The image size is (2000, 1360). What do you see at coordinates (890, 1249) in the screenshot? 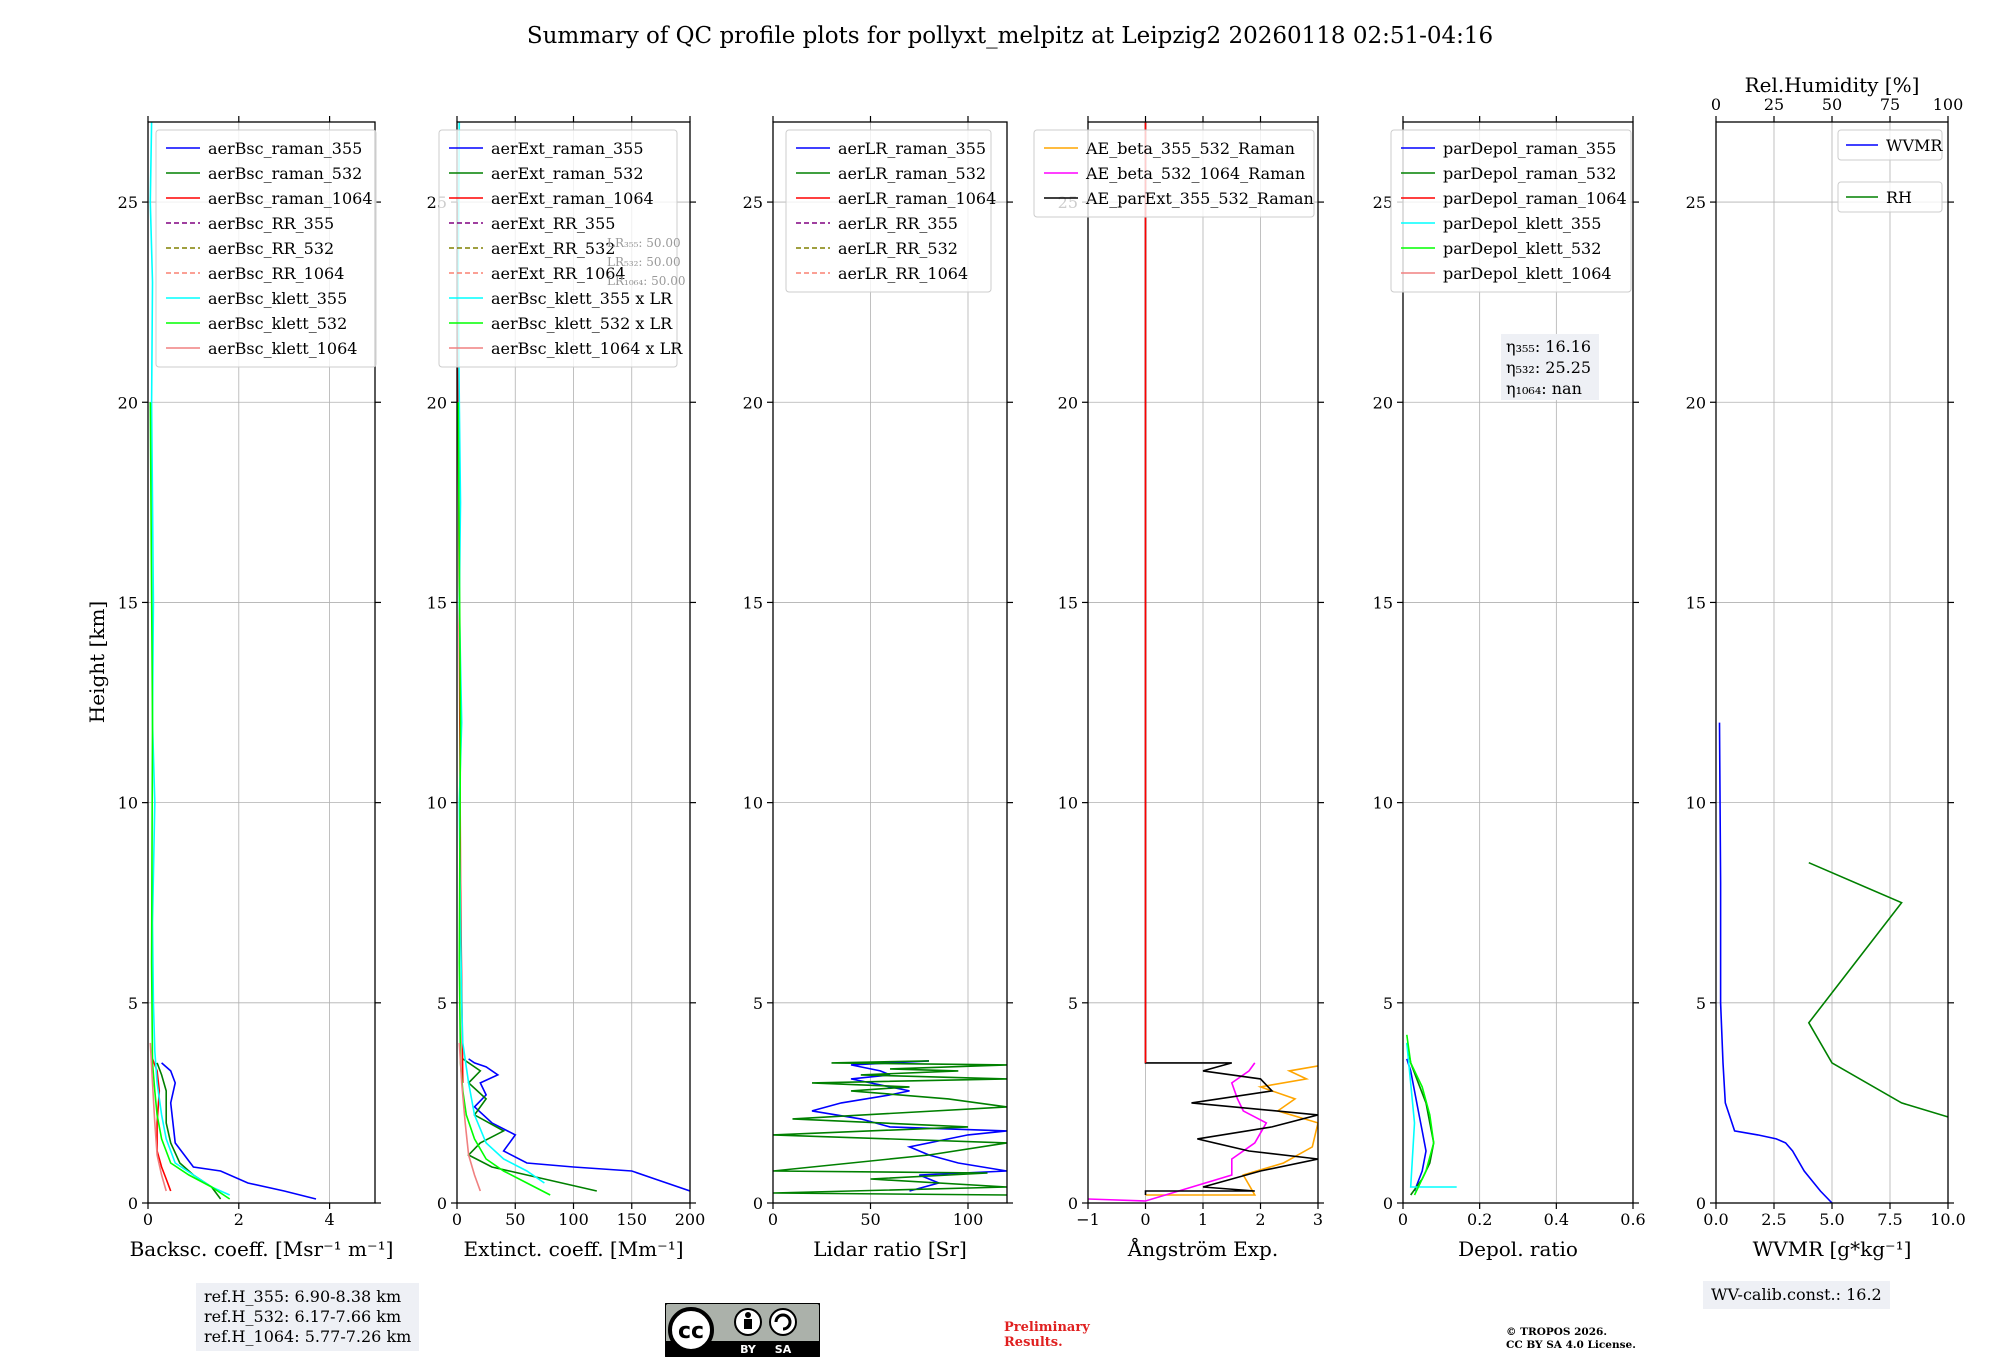
I see `x-axis-label: Lidar ratio [Sr]` at bounding box center [890, 1249].